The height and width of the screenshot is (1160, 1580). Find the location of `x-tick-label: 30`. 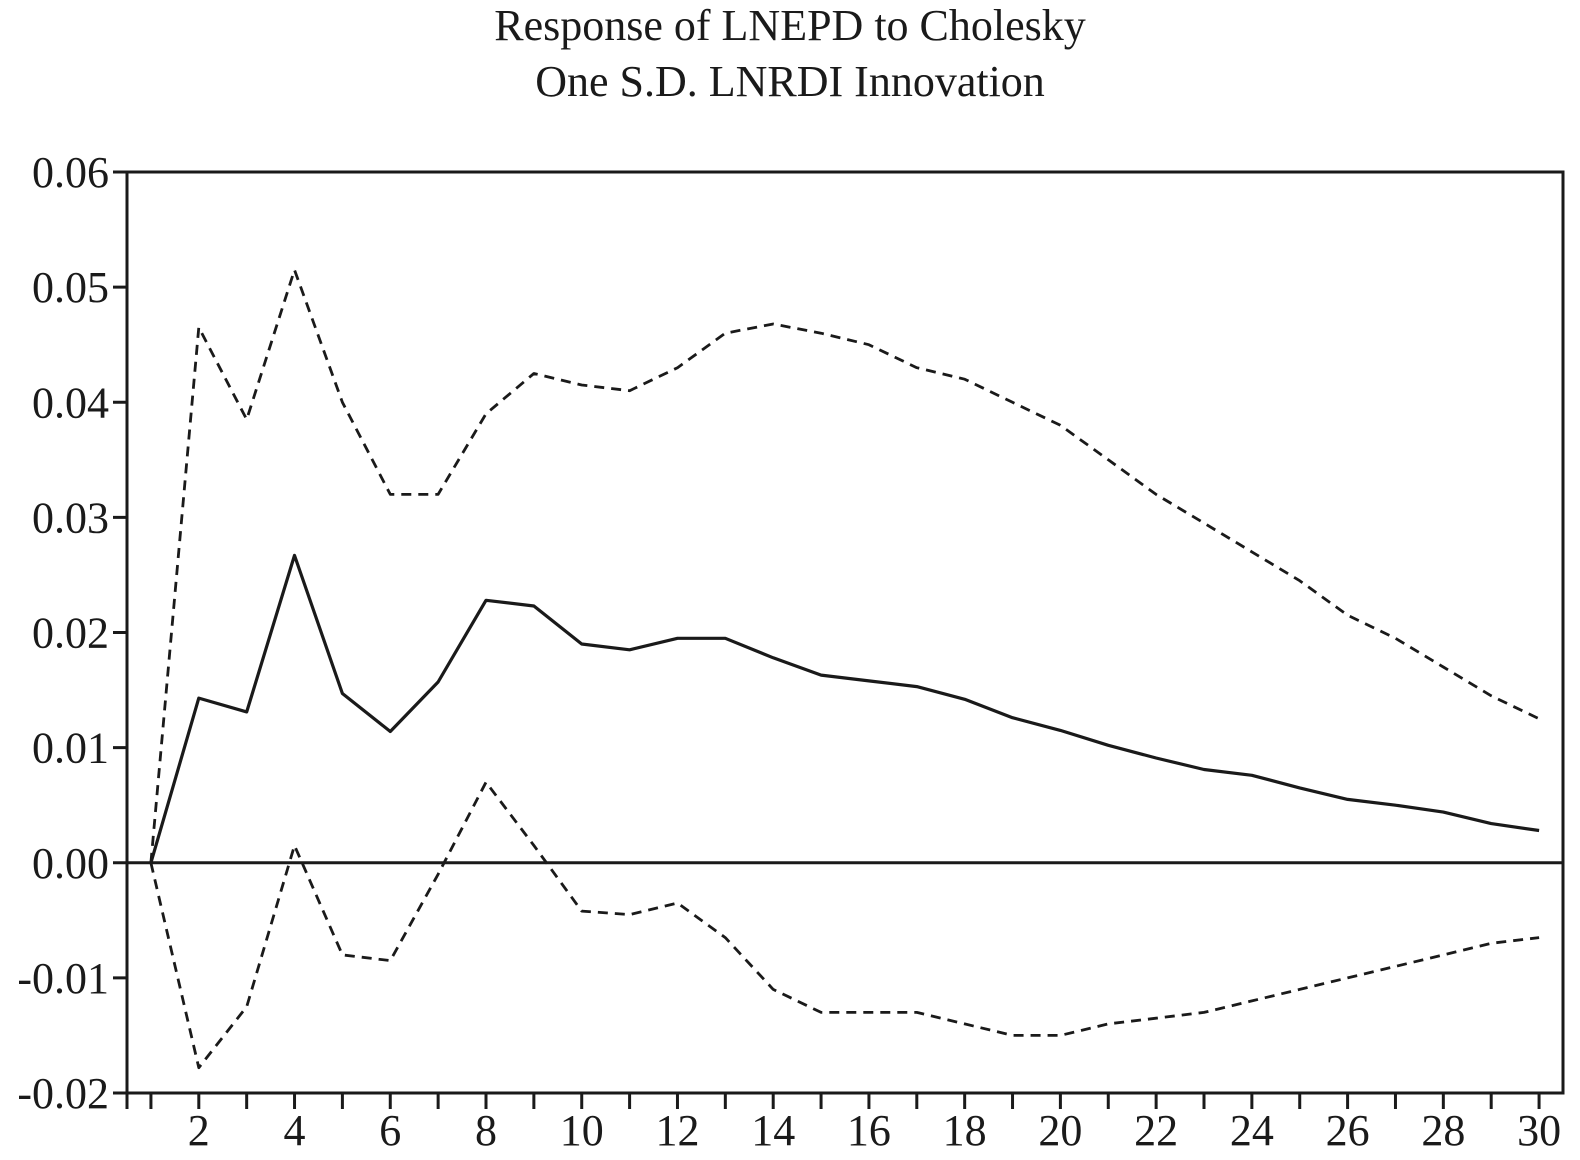

x-tick-label: 30 is located at coordinates (1539, 1130).